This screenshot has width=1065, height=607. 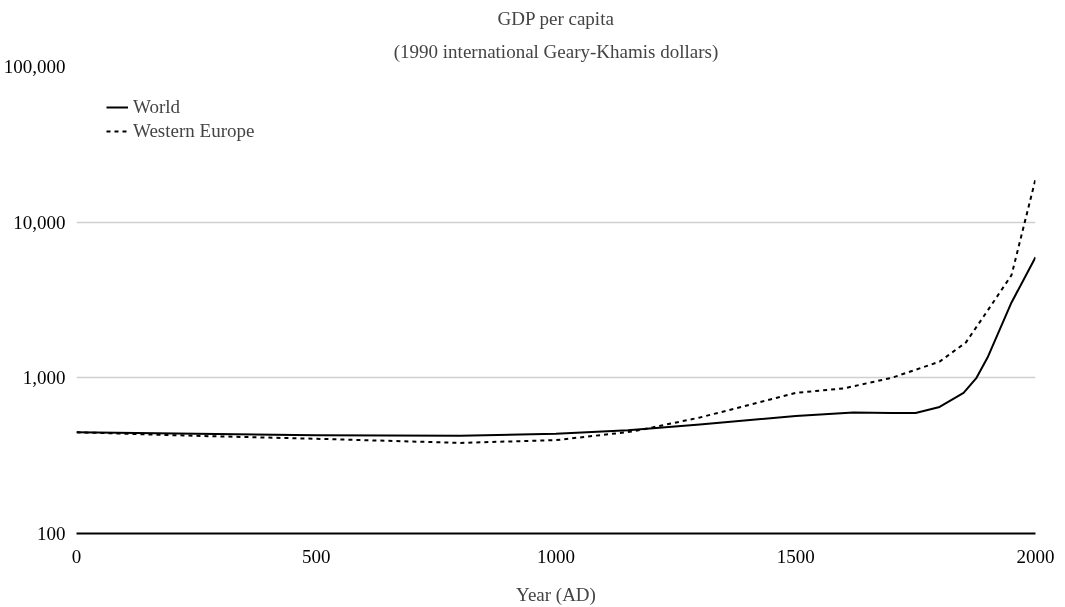 What do you see at coordinates (1035, 556) in the screenshot?
I see `x-tick-label: 2000` at bounding box center [1035, 556].